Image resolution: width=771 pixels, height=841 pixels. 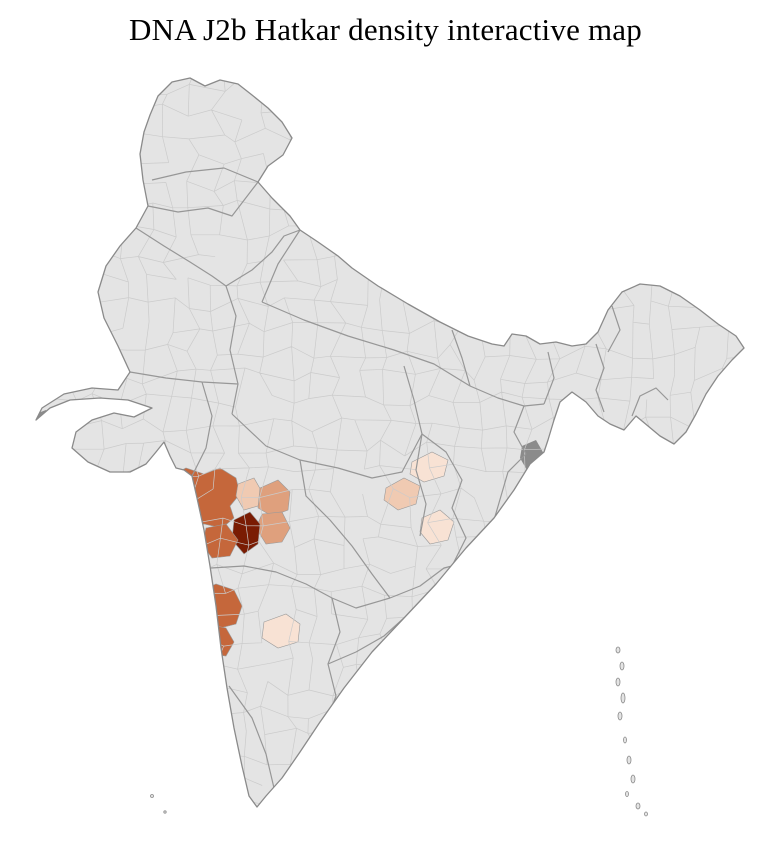 I want to click on region-east-central-light, so click(x=402, y=494).